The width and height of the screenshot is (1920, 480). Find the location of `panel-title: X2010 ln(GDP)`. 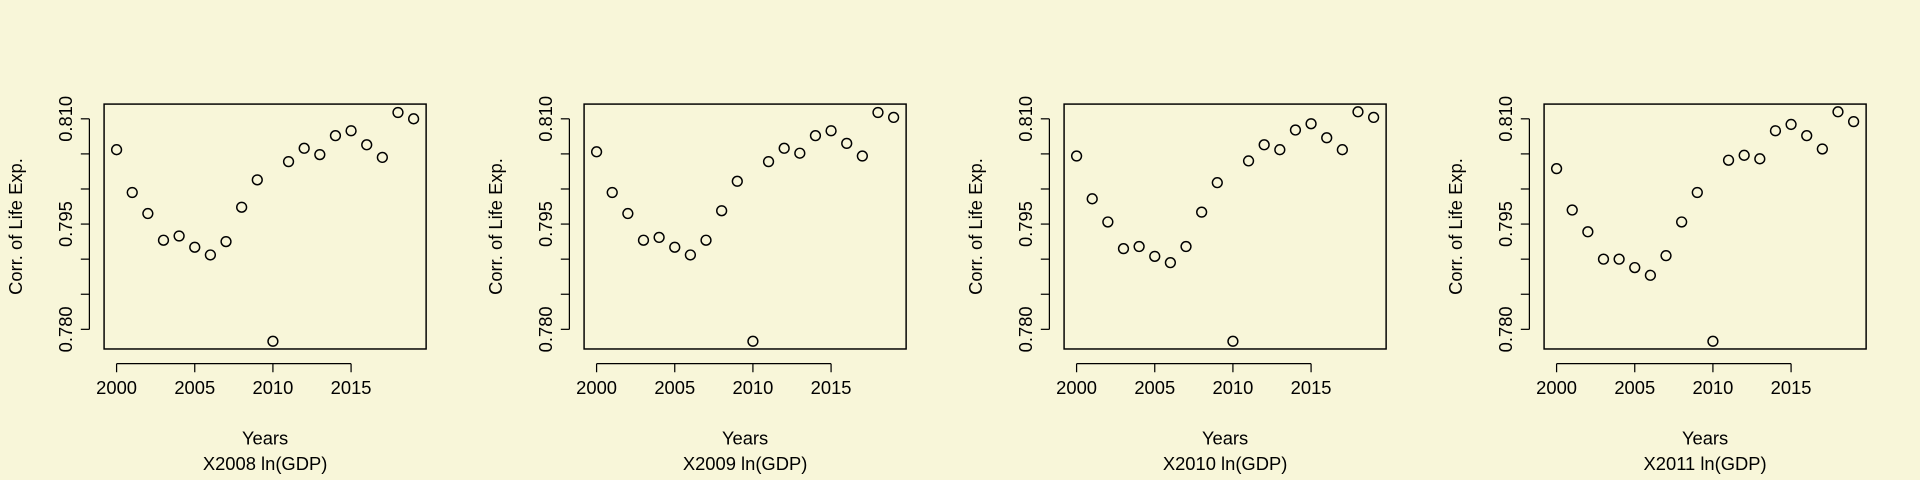

panel-title: X2010 ln(GDP) is located at coordinates (1225, 463).